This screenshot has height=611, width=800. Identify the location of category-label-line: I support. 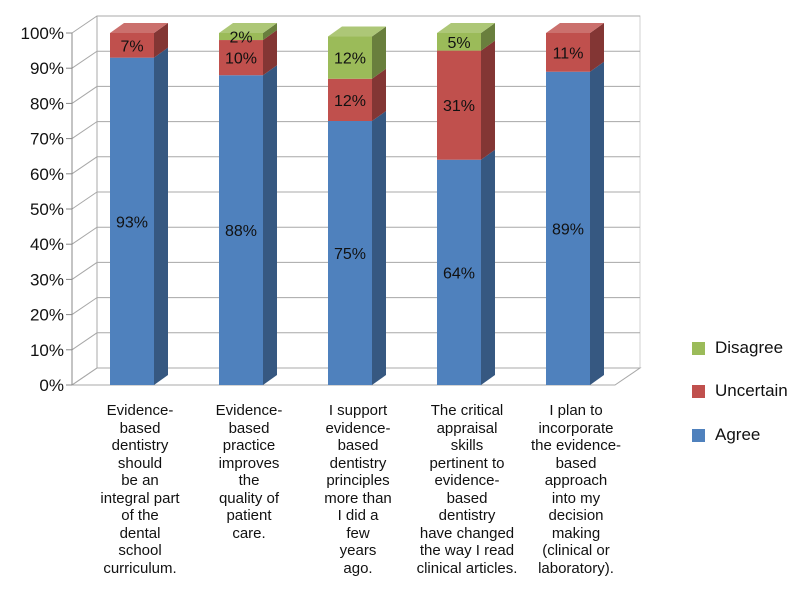
(358, 410).